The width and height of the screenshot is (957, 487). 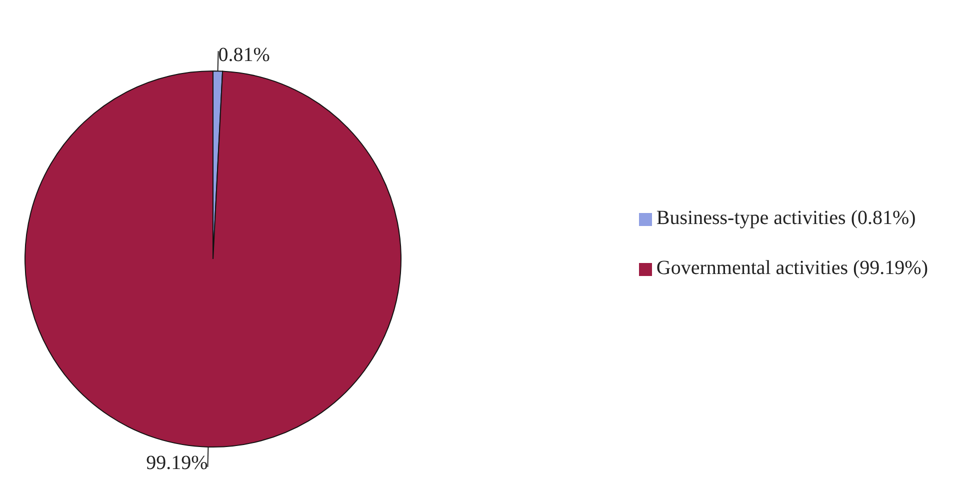 I want to click on data-label: 99.19%, so click(x=177, y=463).